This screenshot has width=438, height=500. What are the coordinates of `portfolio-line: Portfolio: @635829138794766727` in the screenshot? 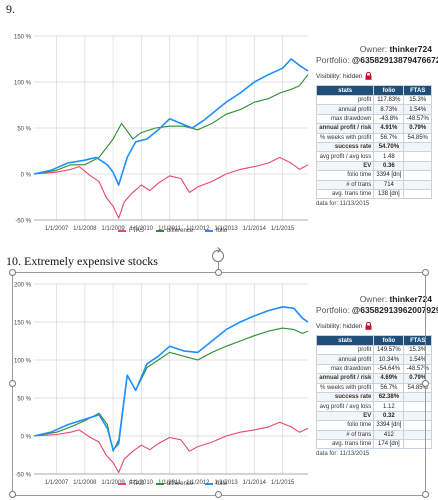 It's located at (377, 60).